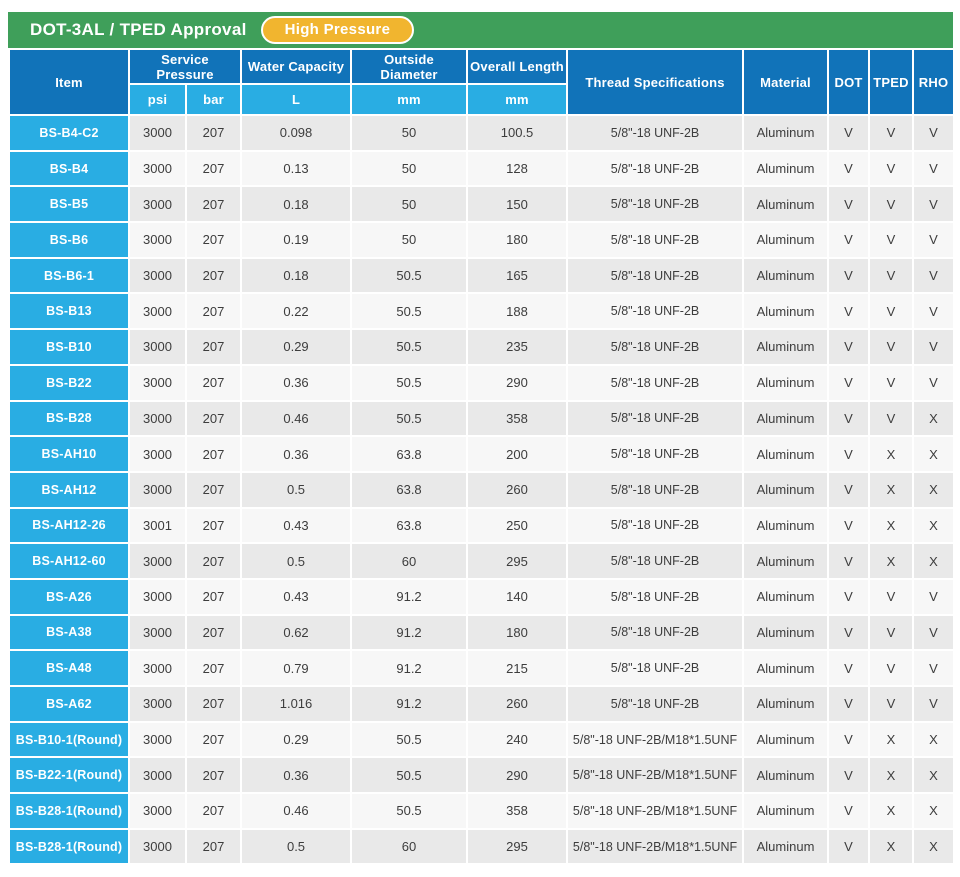 The image size is (960, 877). I want to click on cell-water-capacity: 0.18, so click(296, 275).